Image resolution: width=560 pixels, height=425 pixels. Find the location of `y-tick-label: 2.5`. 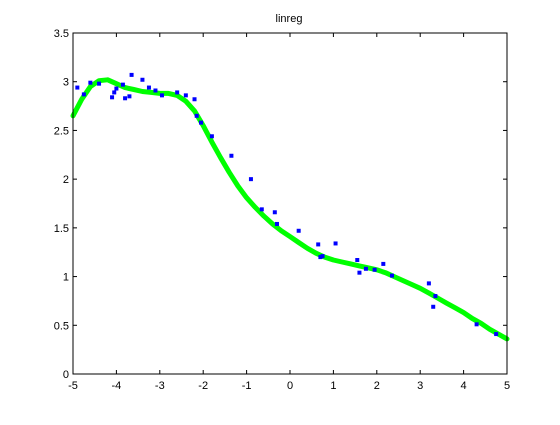

y-tick-label: 2.5 is located at coordinates (61, 131).